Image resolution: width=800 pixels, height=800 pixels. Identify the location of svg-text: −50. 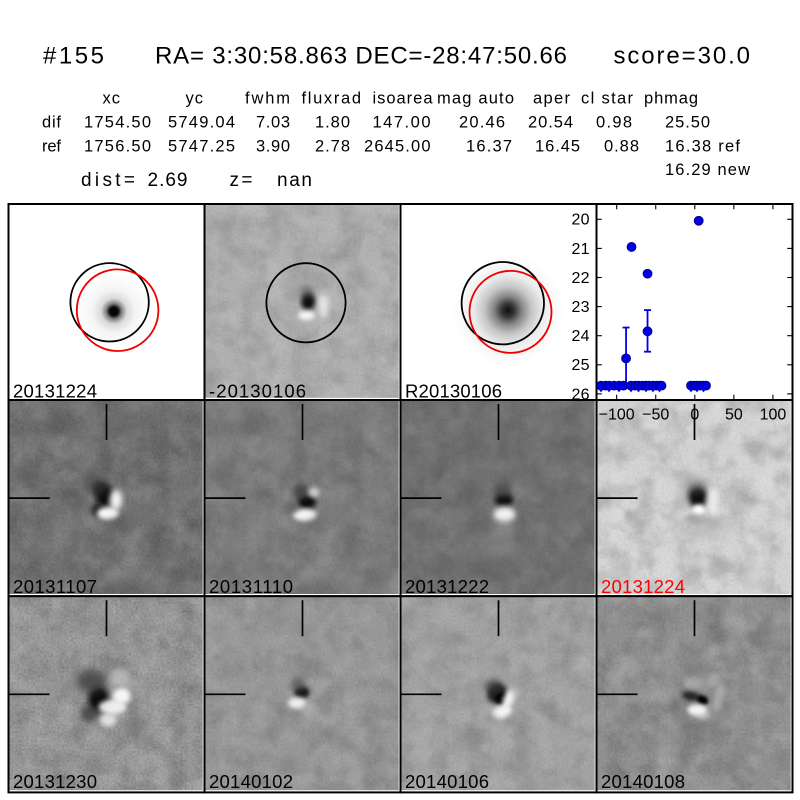
(655, 415).